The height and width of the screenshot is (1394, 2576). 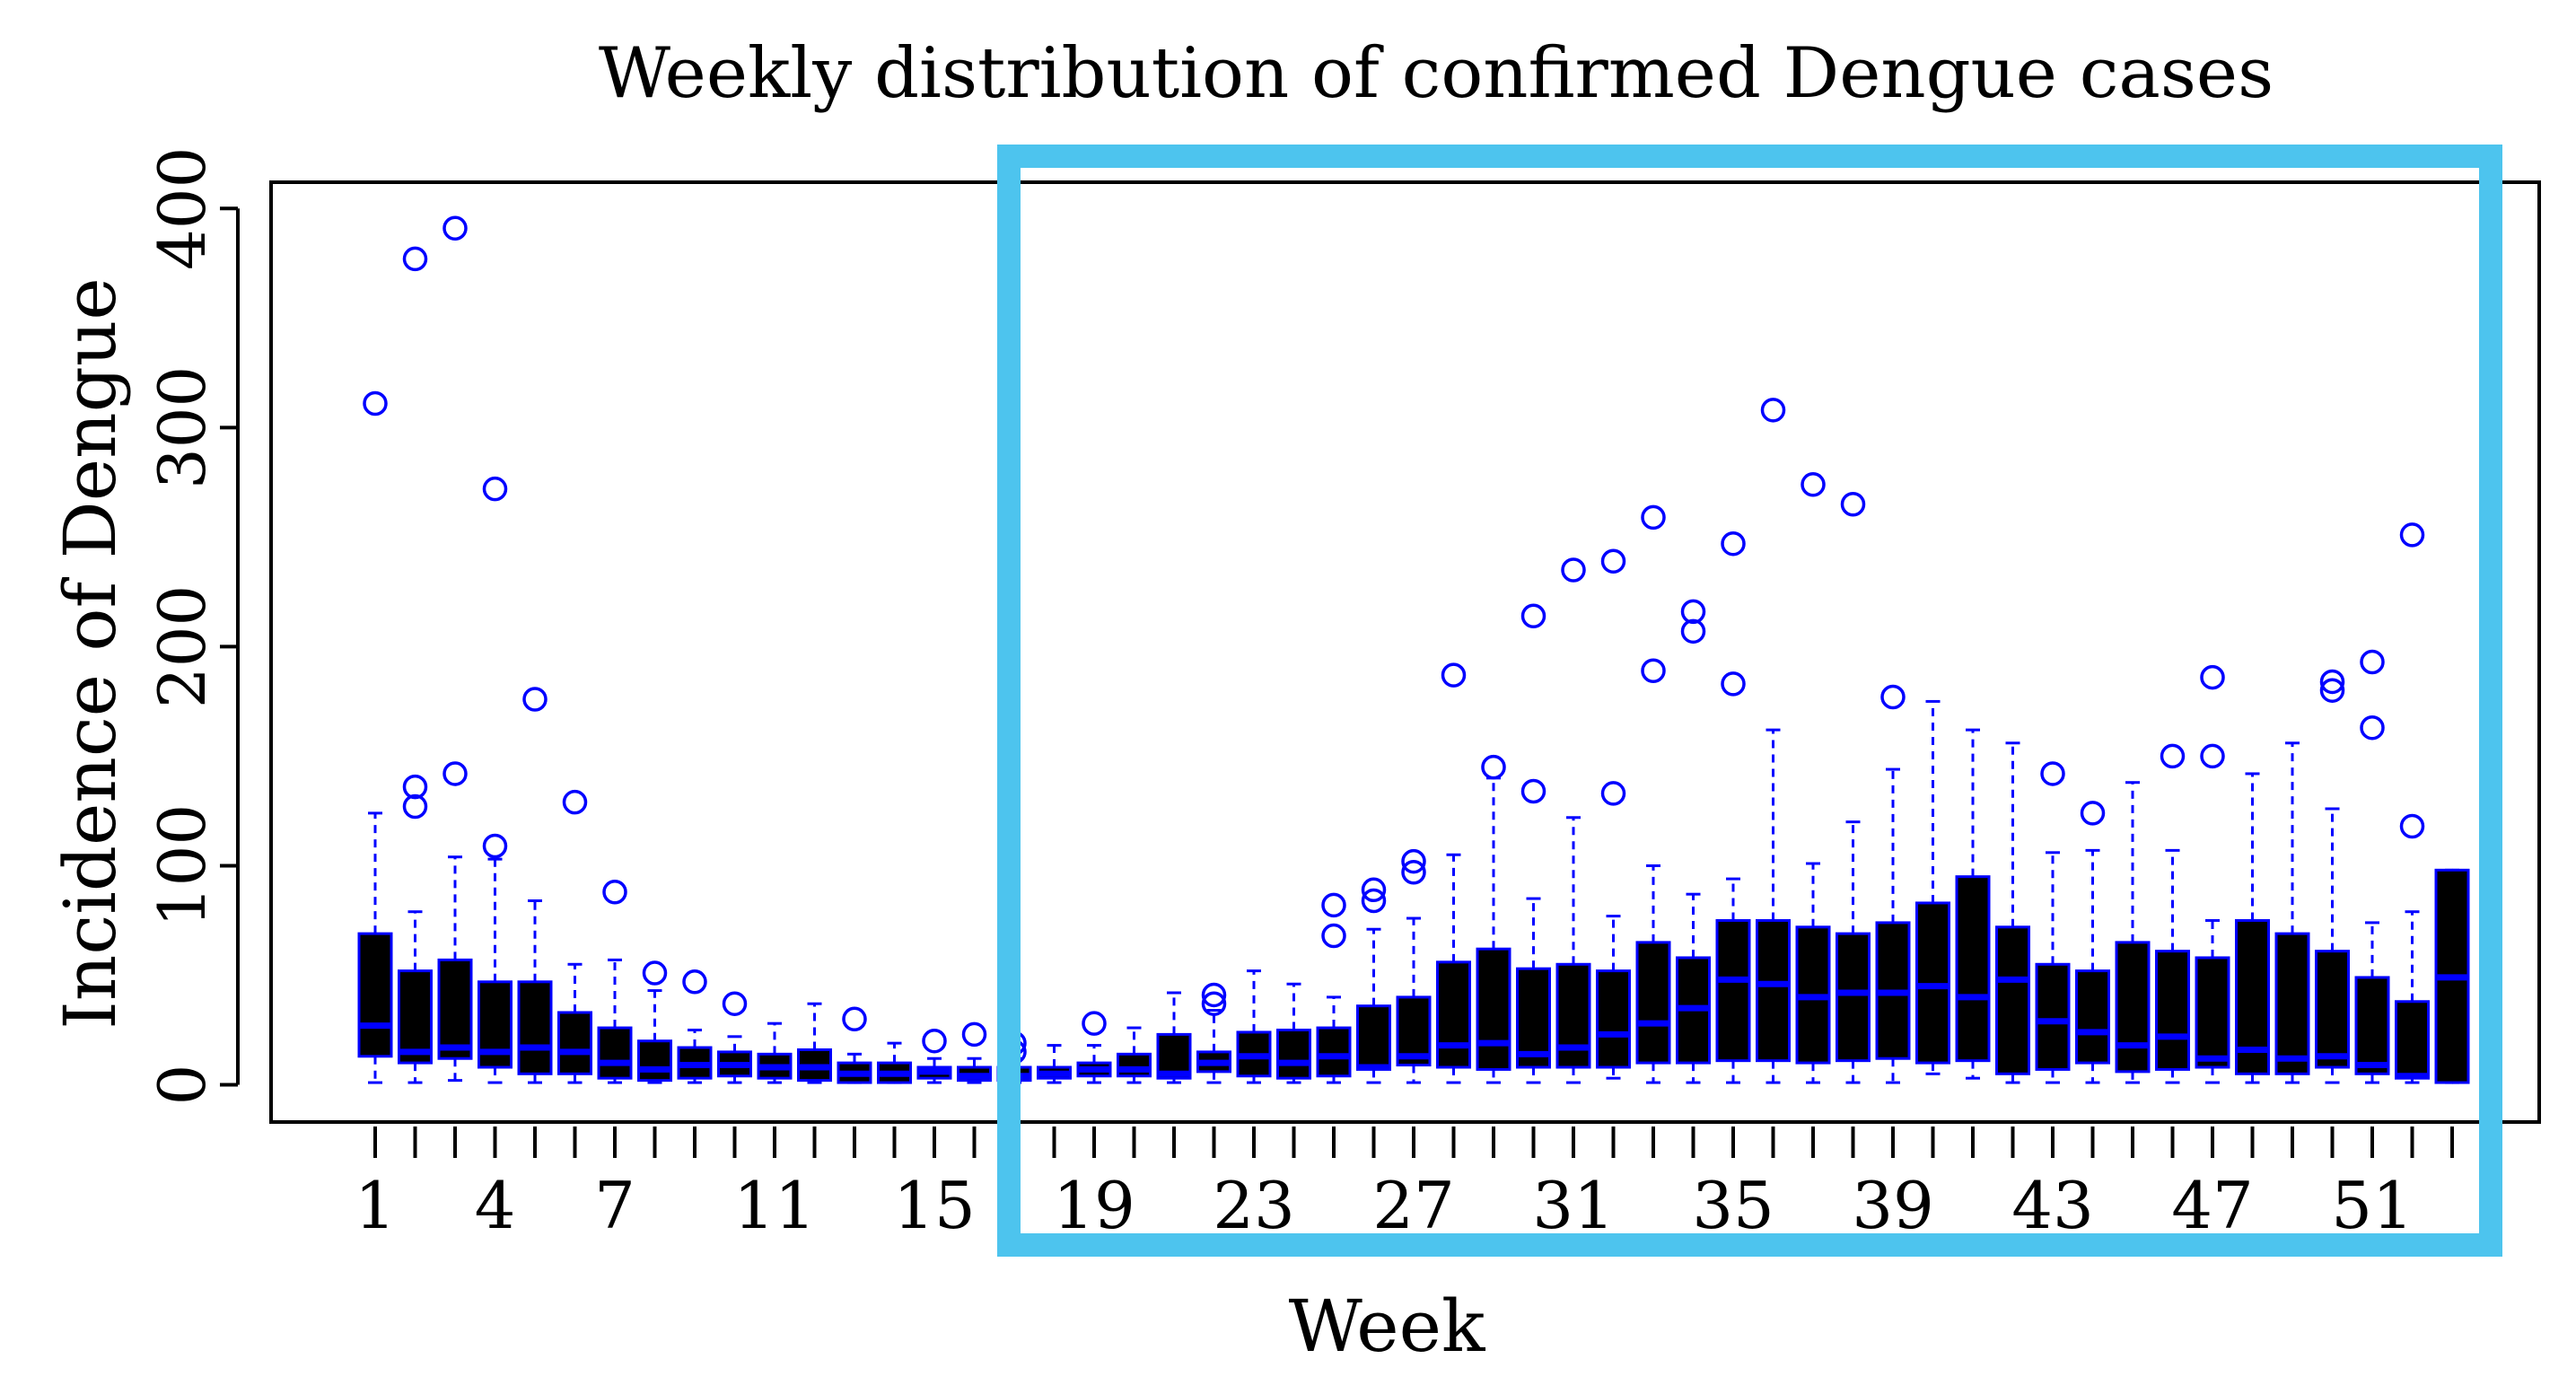 I want to click on x-tick-label: 31, so click(x=1573, y=1205).